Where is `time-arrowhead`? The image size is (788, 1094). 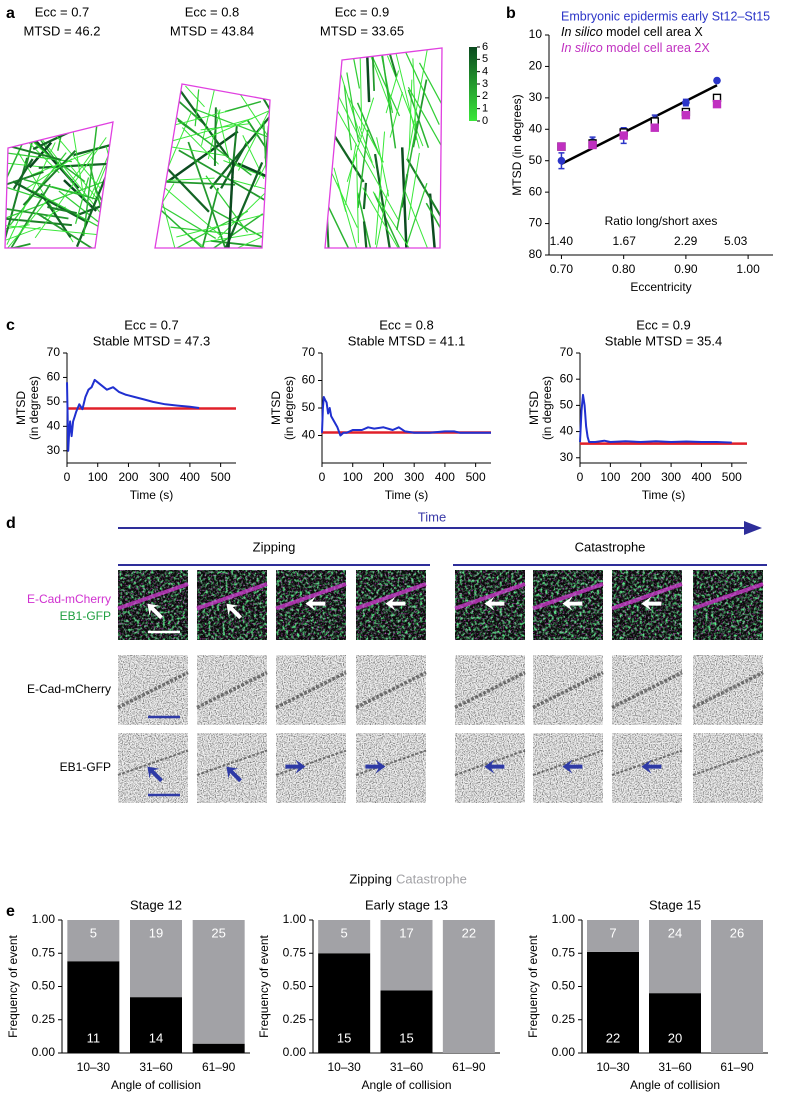
time-arrowhead is located at coordinates (753, 528).